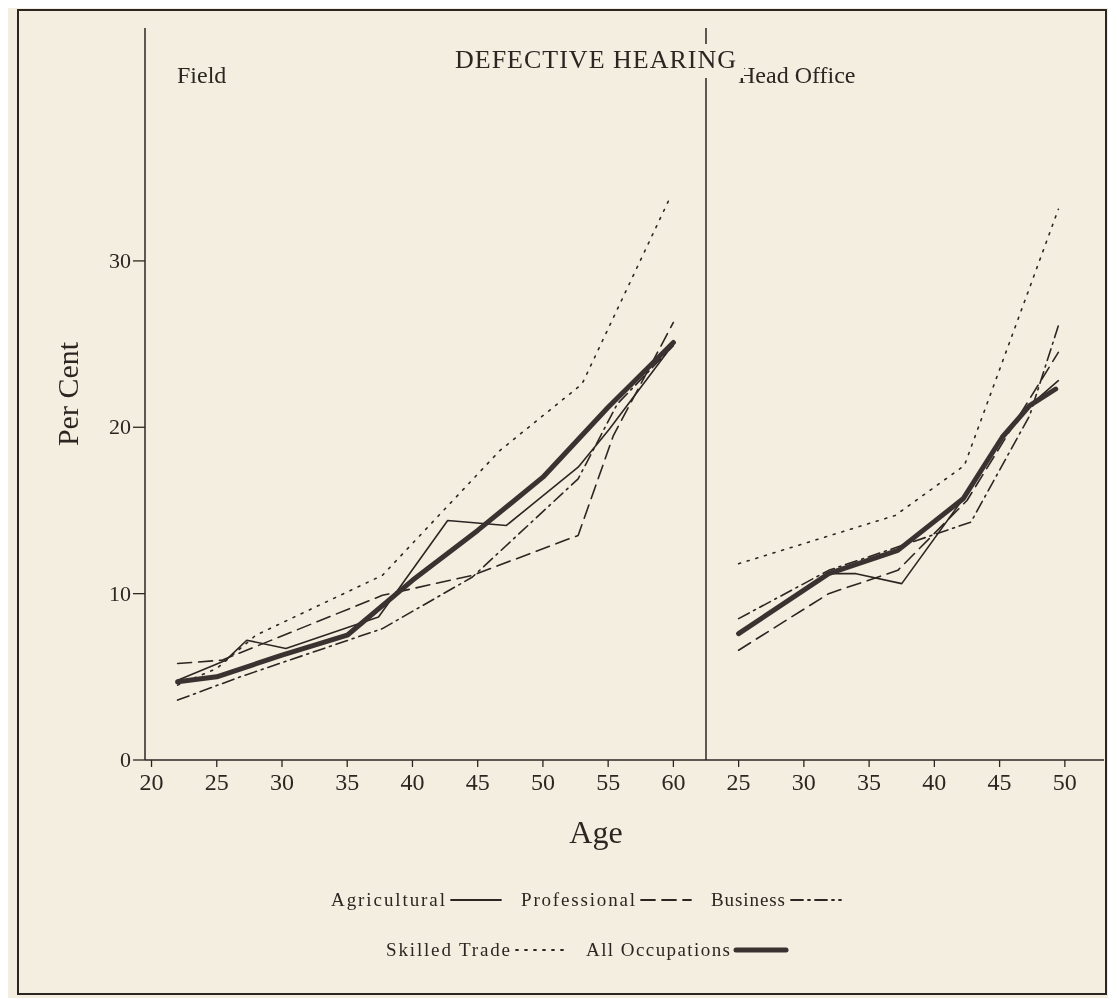  What do you see at coordinates (596, 832) in the screenshot?
I see `x-axis-title: Age` at bounding box center [596, 832].